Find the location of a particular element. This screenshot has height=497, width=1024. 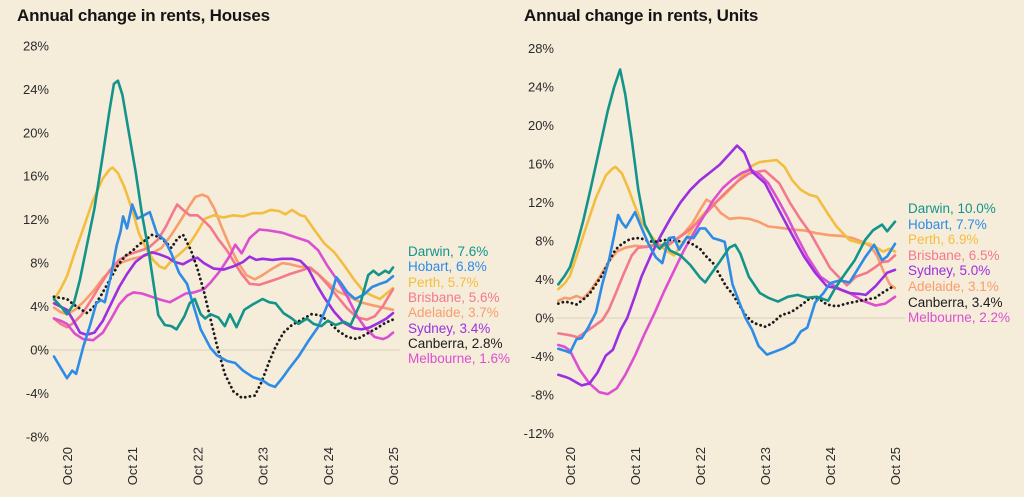

legend-item-sydney: Sydney, 3.4% is located at coordinates (449, 328).